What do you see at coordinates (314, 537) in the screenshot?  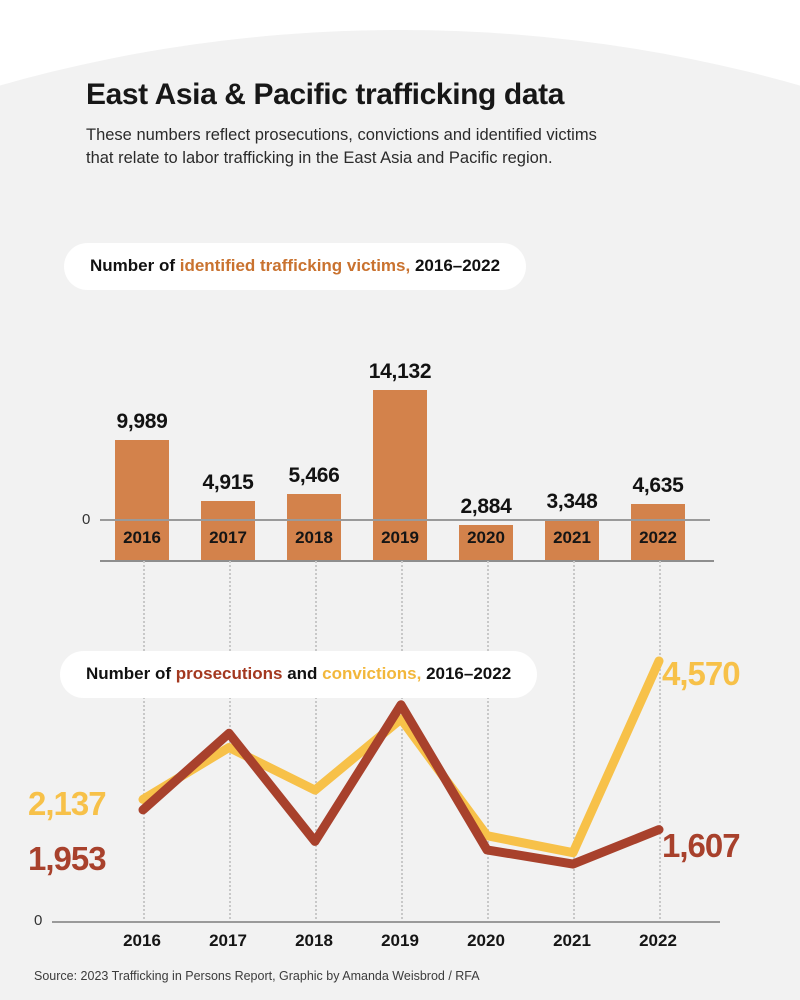 I see `bar-year-label: 2018` at bounding box center [314, 537].